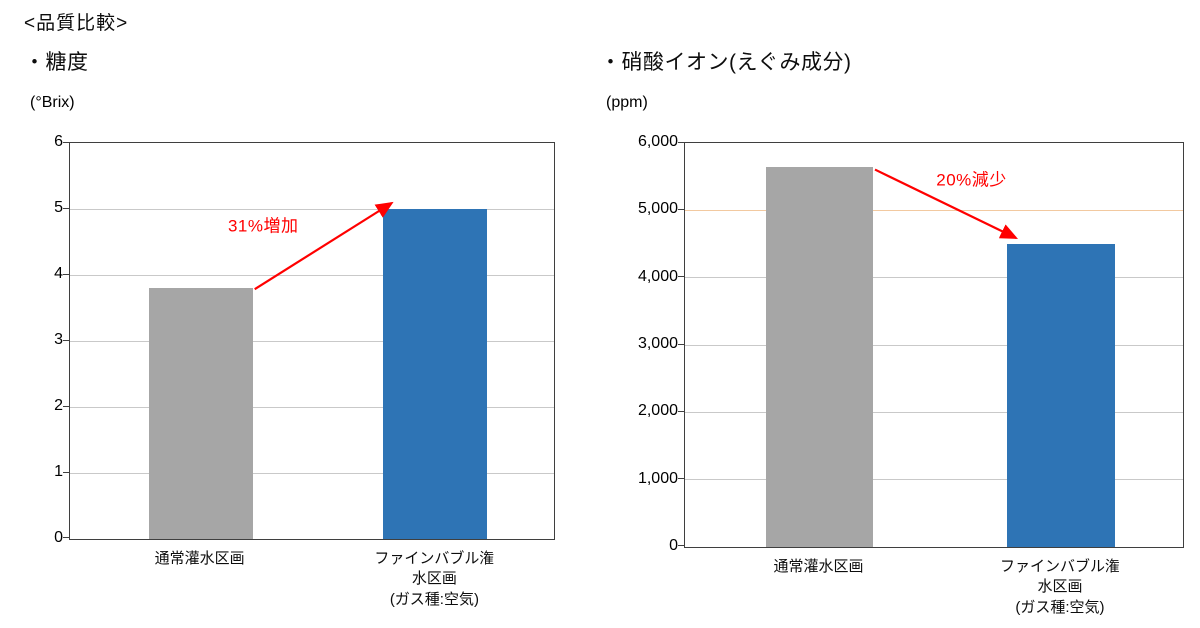 The image size is (1200, 628). I want to click on y-tick-label: 5, so click(58, 207).